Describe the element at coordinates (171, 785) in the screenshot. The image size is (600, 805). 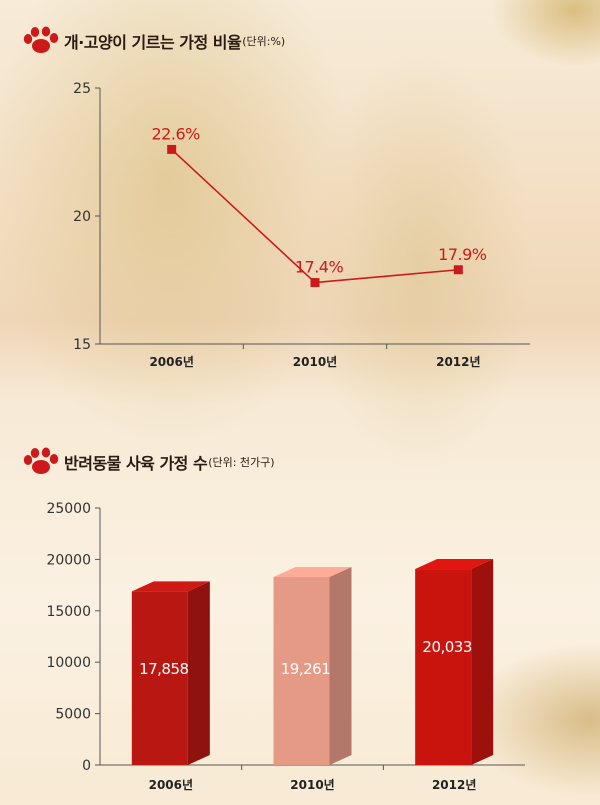
I see `bar-x-tick-label: 2006년` at that location.